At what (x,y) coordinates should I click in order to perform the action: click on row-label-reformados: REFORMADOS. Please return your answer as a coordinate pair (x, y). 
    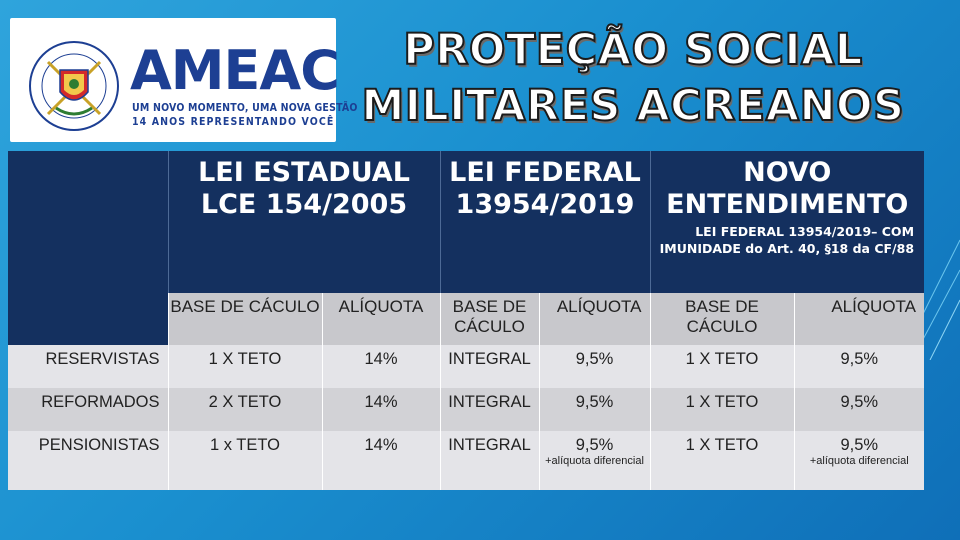
    Looking at the image, I should click on (88, 409).